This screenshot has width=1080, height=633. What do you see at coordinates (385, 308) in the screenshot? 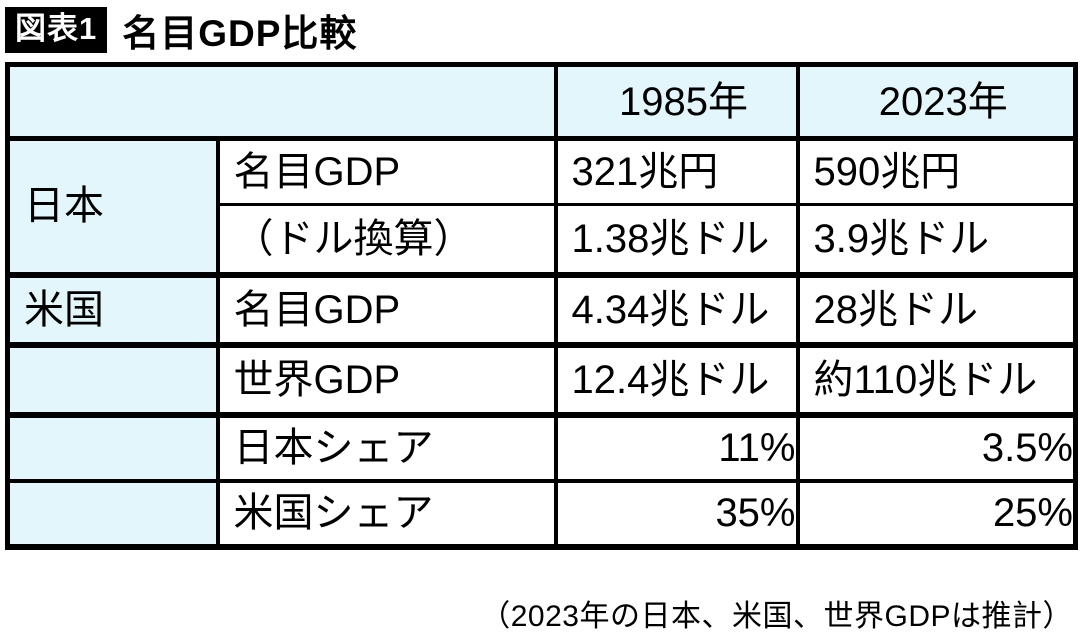
I see `row-label-nominal-gdp-us: 名目GDP` at bounding box center [385, 308].